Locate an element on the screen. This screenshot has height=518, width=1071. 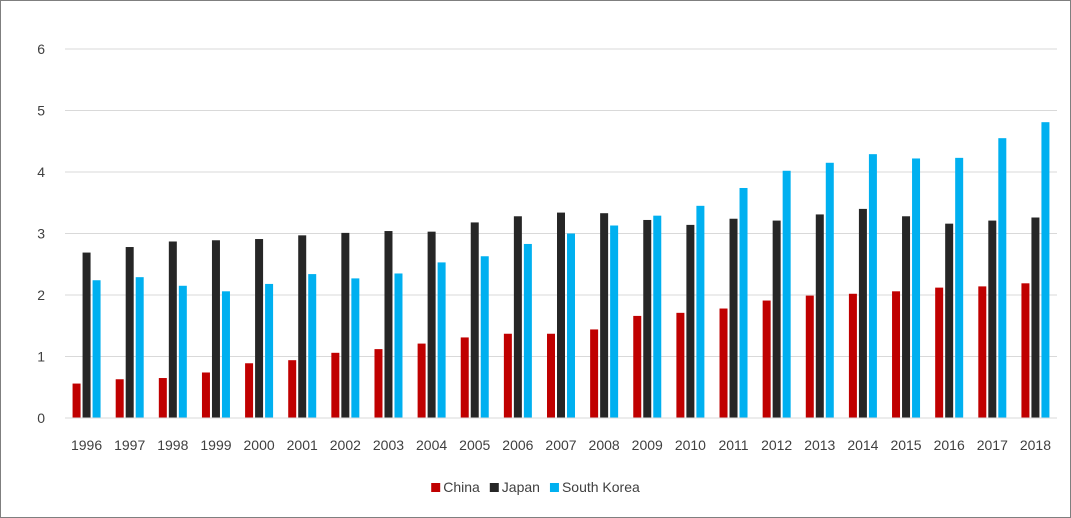
x-tick-label: 2011 is located at coordinates (733, 445).